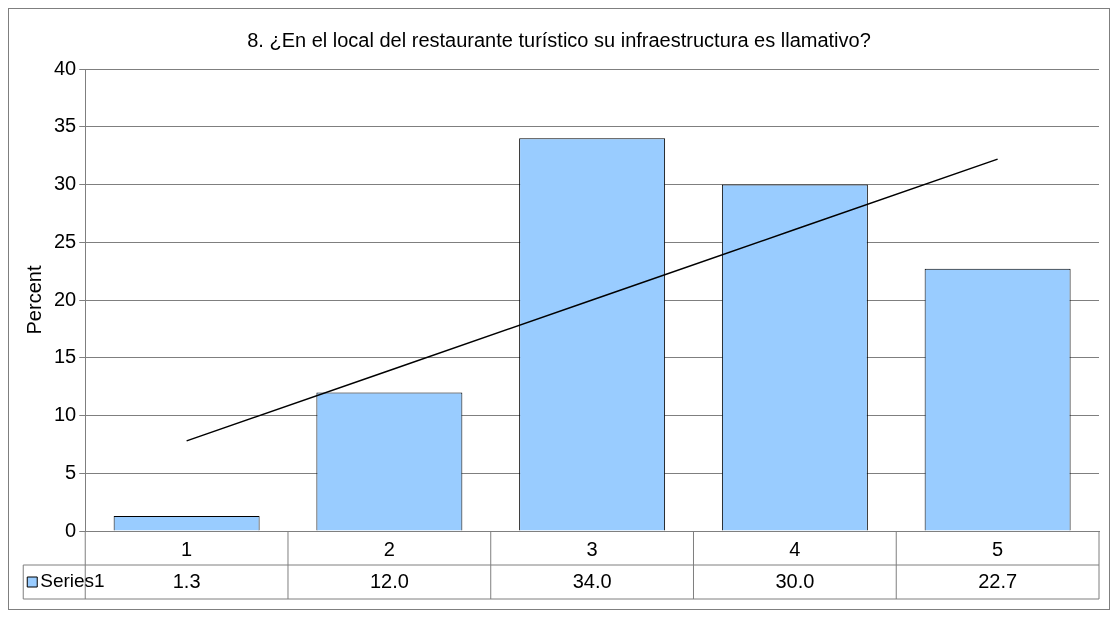 The image size is (1120, 619). What do you see at coordinates (186, 580) in the screenshot?
I see `data-label: 1.3` at bounding box center [186, 580].